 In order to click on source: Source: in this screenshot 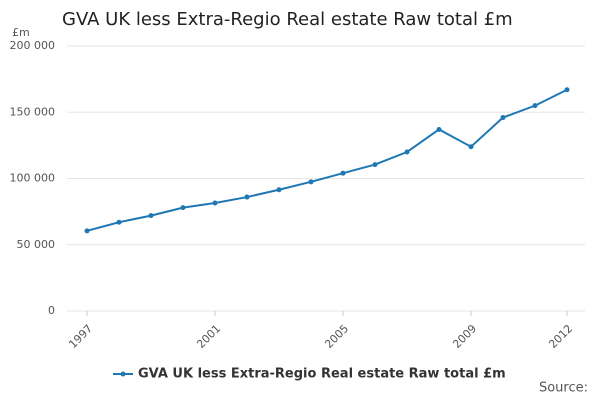, I will do `click(563, 388)`.